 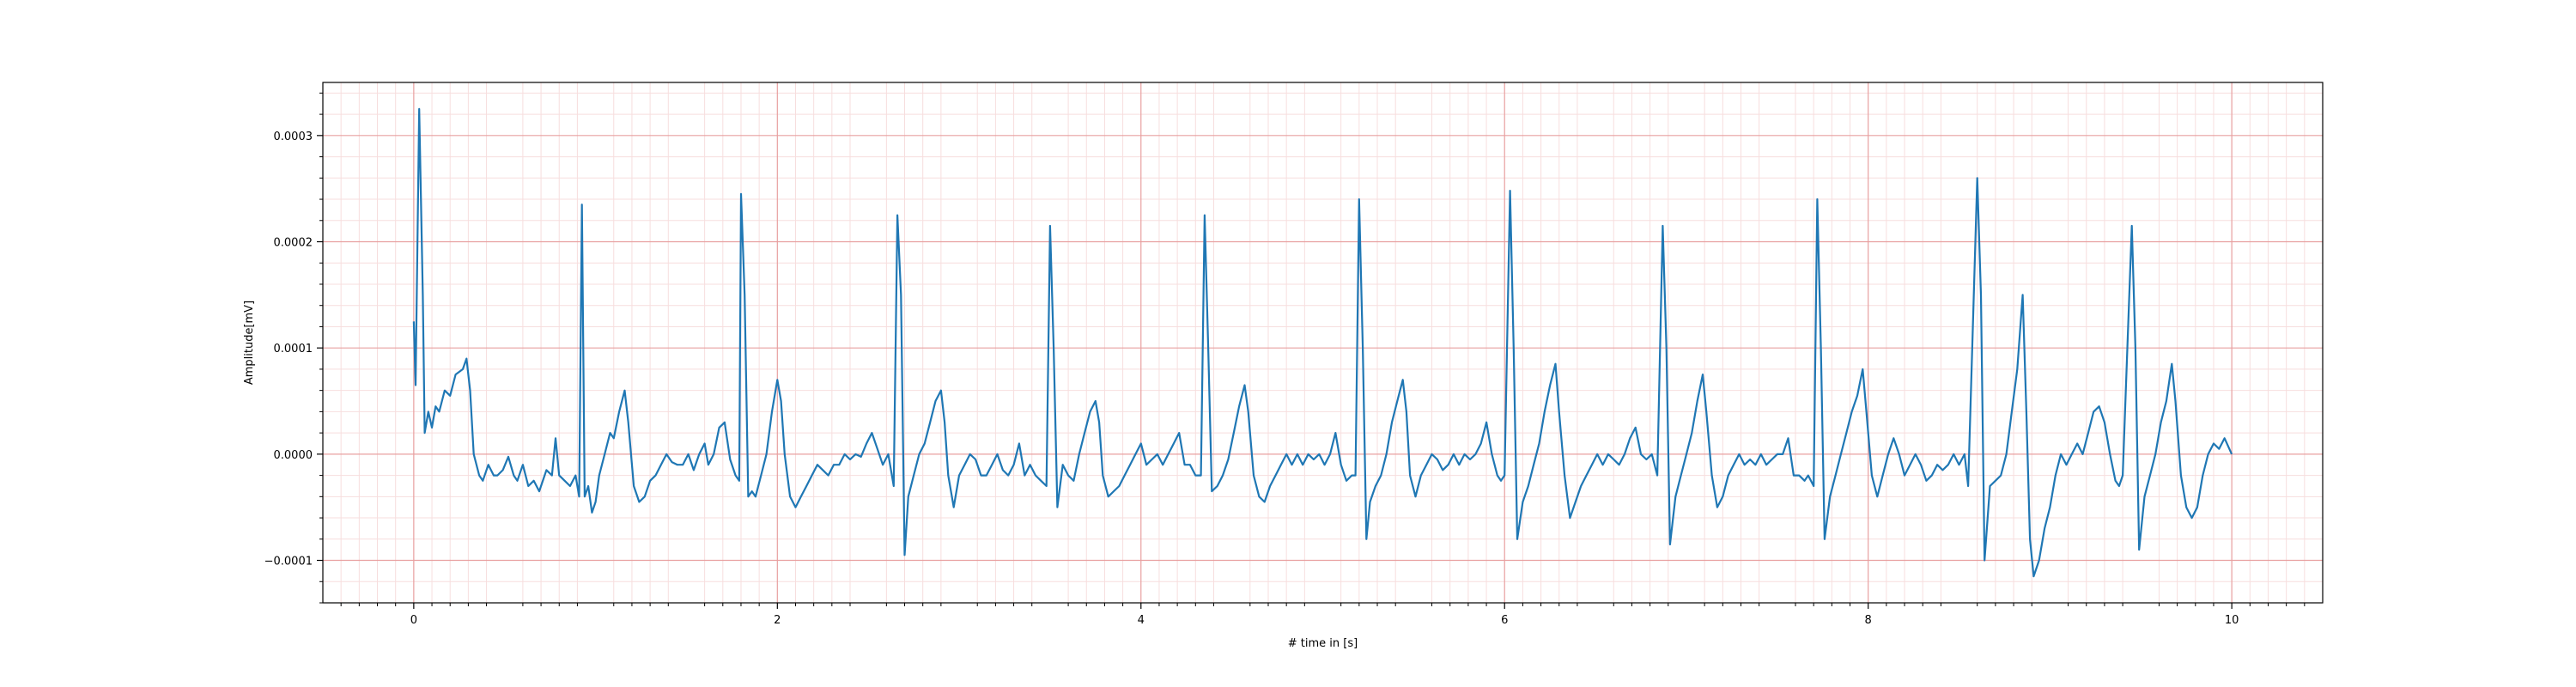 I want to click on y-tick-label: 0.0001, so click(x=293, y=349).